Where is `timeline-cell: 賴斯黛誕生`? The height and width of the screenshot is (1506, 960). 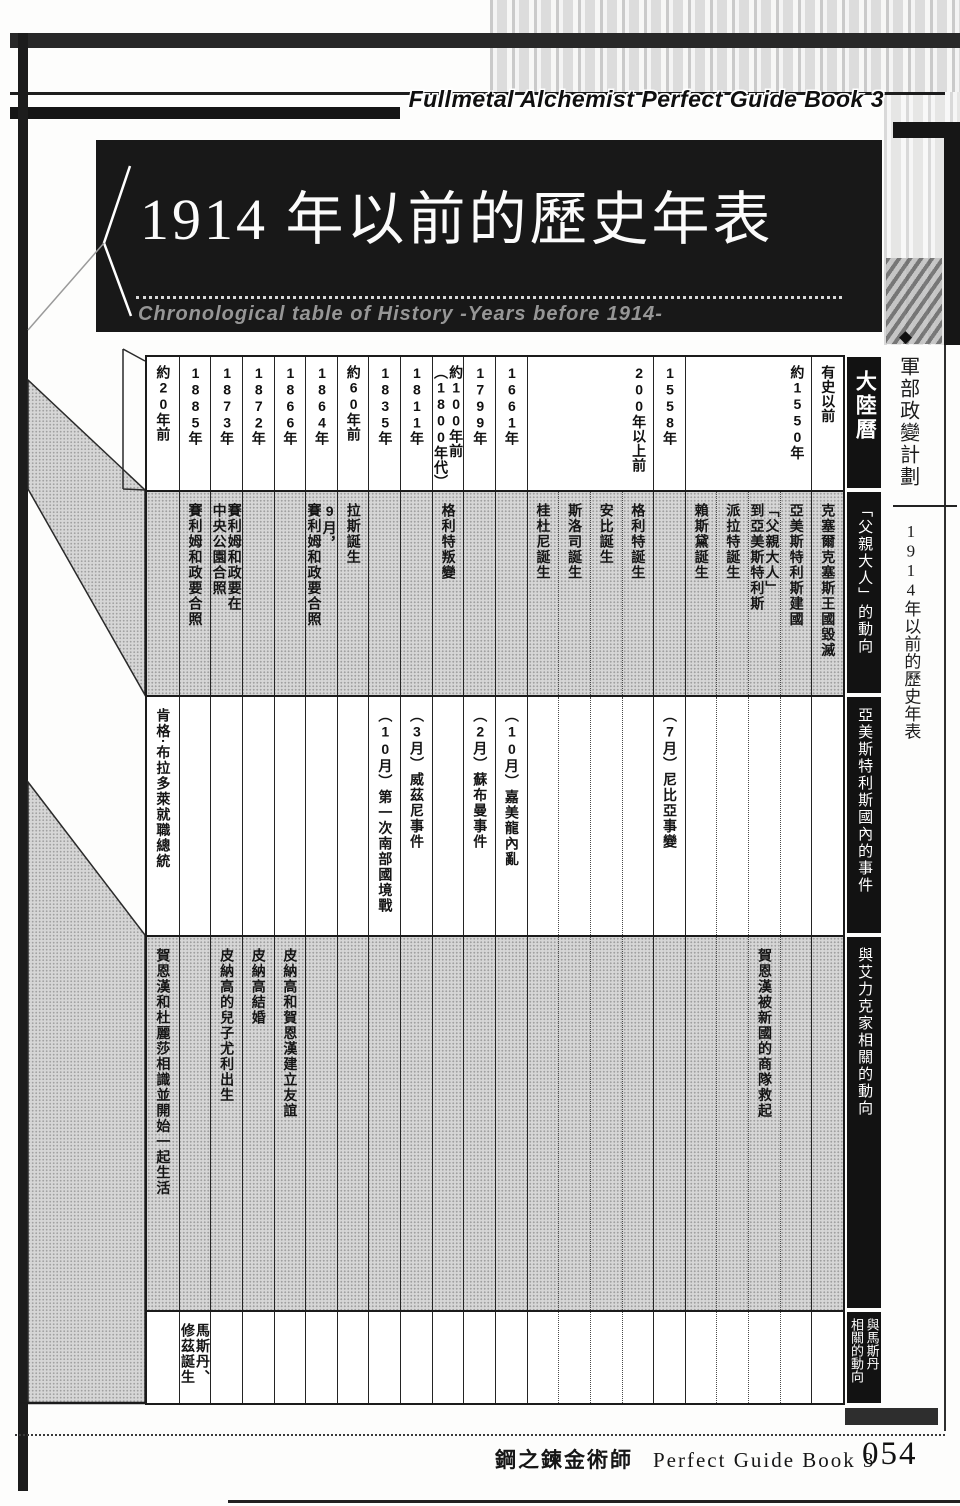
timeline-cell: 賴斯黛誕生 is located at coordinates (700, 593).